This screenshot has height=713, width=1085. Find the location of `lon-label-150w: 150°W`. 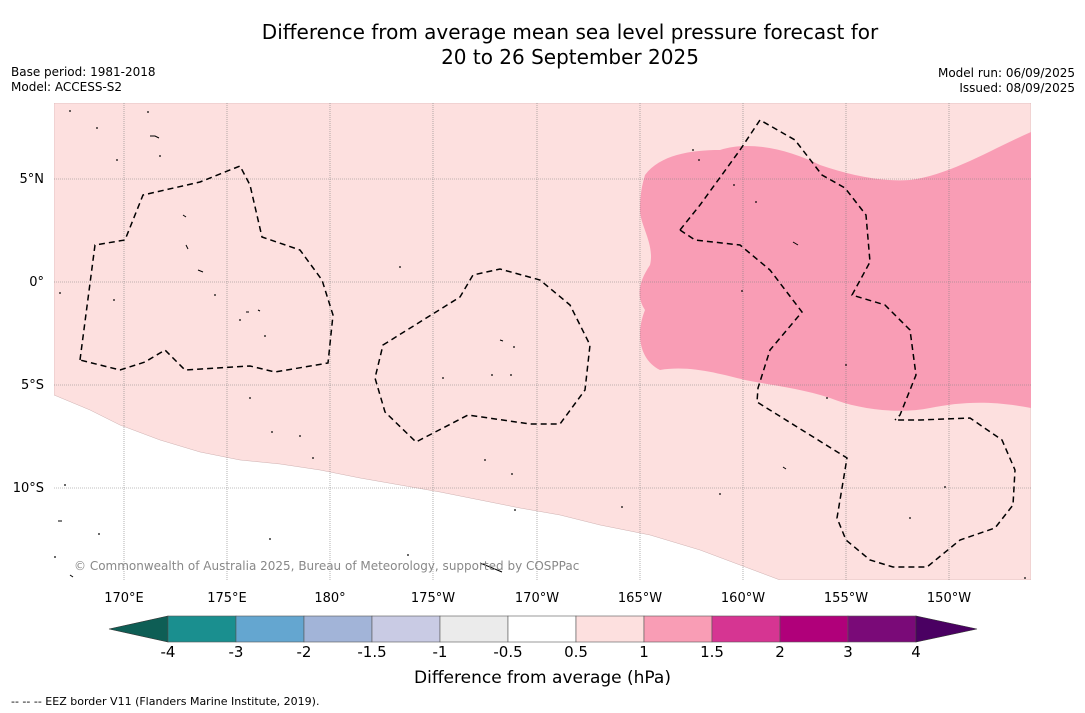

lon-label-150w: 150°W is located at coordinates (949, 598).